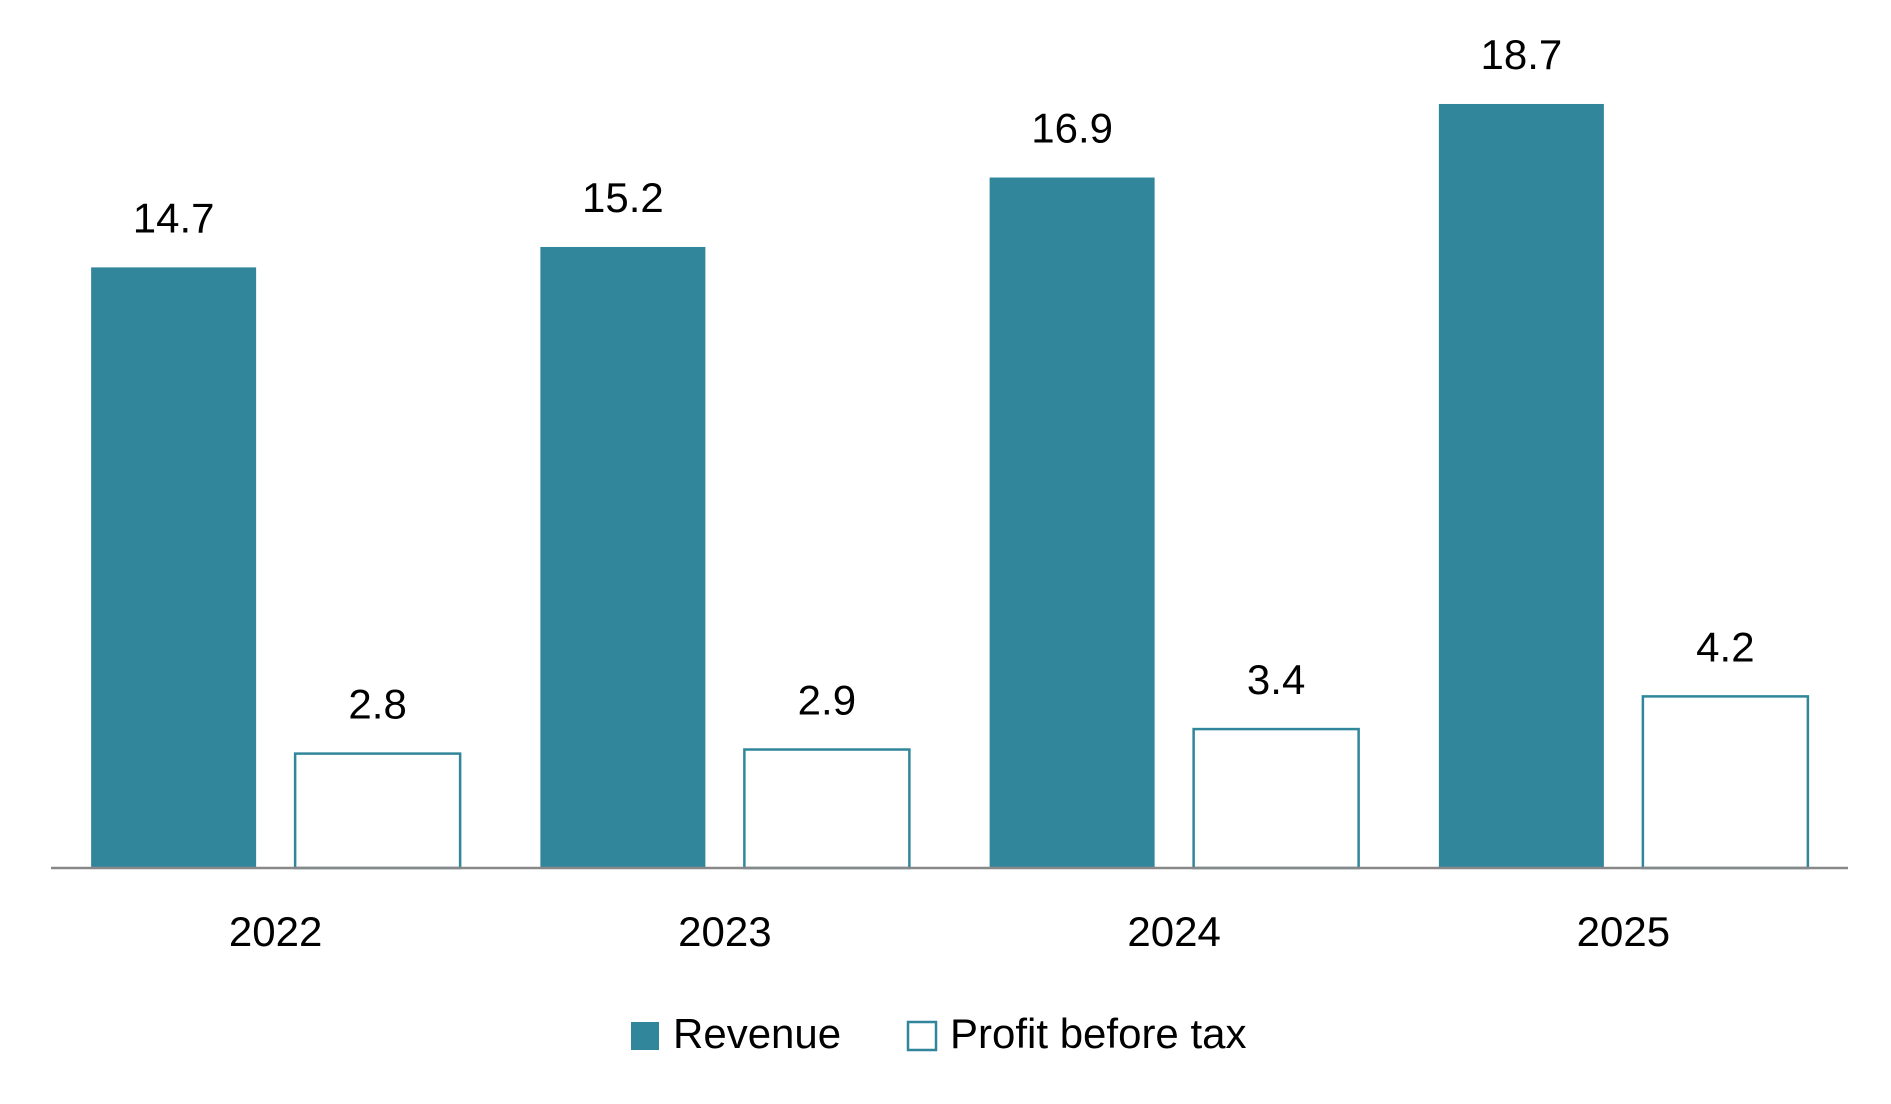 Image resolution: width=1891 pixels, height=1104 pixels. I want to click on data-label: 18.7, so click(1522, 54).